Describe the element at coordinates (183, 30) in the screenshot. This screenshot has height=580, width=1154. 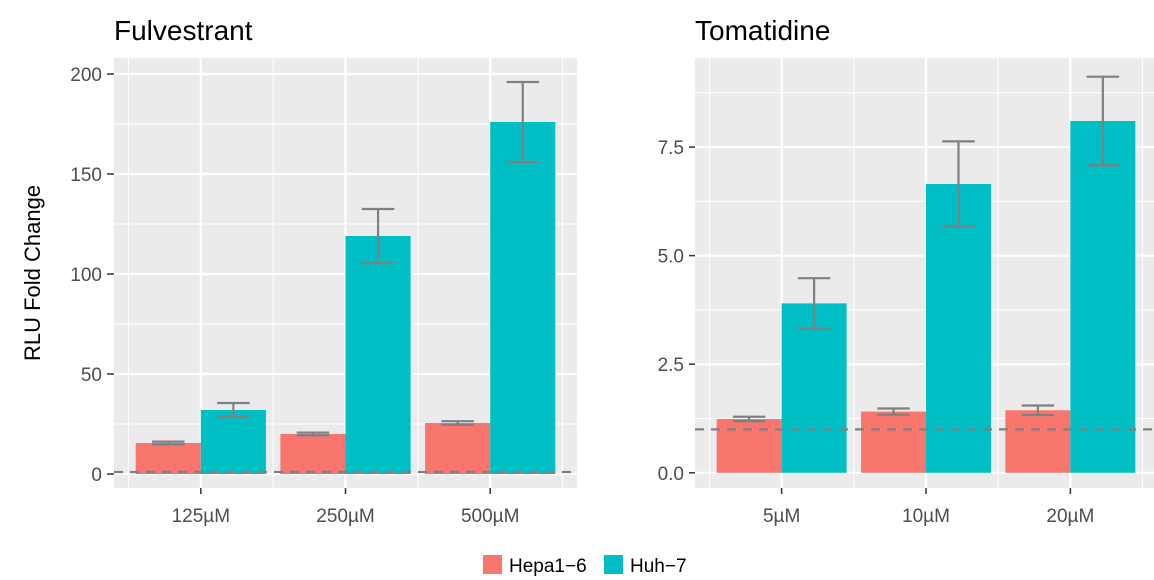
I see `panel-title: Fulvestrant` at that location.